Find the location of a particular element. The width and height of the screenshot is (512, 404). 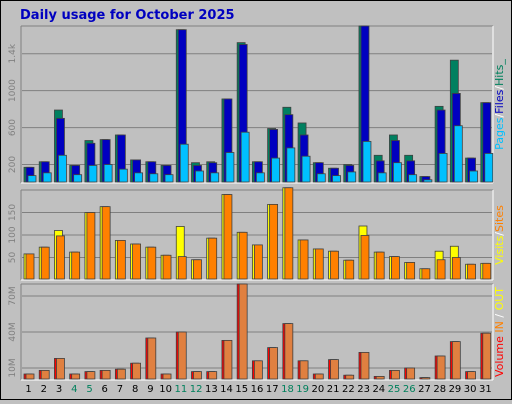

legend-label-middle: Visits/Sites is located at coordinates (499, 235).